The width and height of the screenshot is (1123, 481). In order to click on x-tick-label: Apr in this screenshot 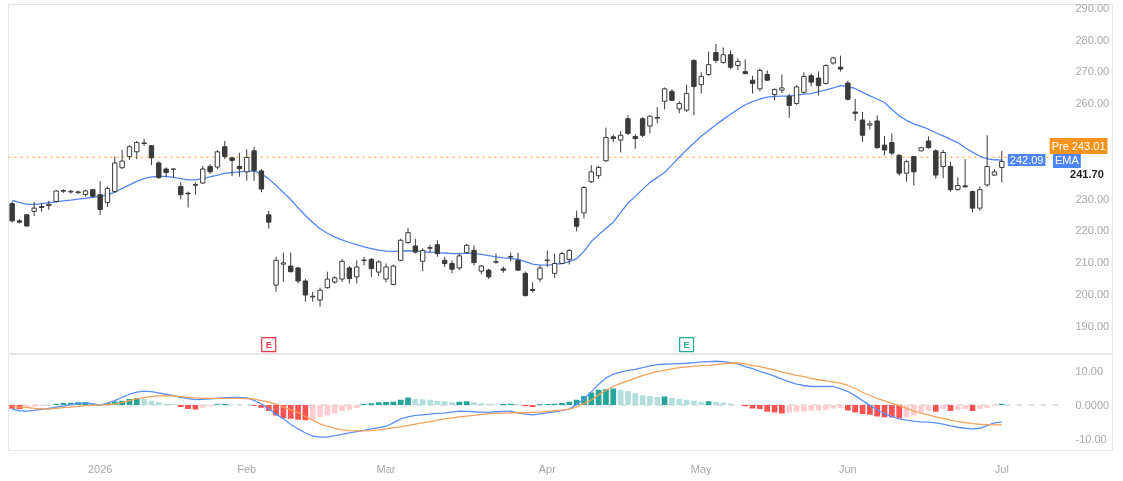, I will do `click(547, 468)`.